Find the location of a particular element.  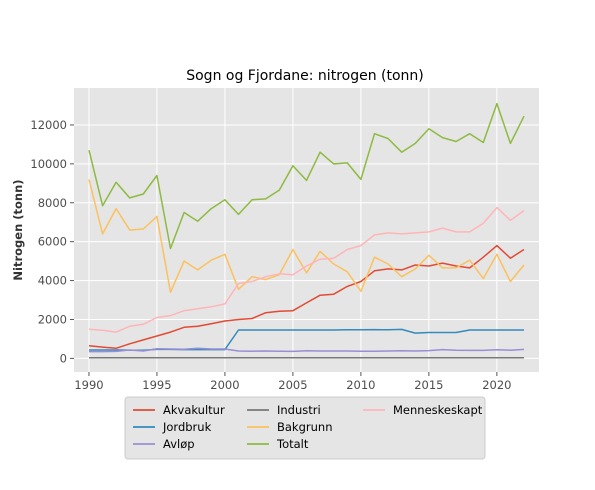

chart-title: Sogn og Fjordane: nitrogen (tonn) is located at coordinates (305, 76).